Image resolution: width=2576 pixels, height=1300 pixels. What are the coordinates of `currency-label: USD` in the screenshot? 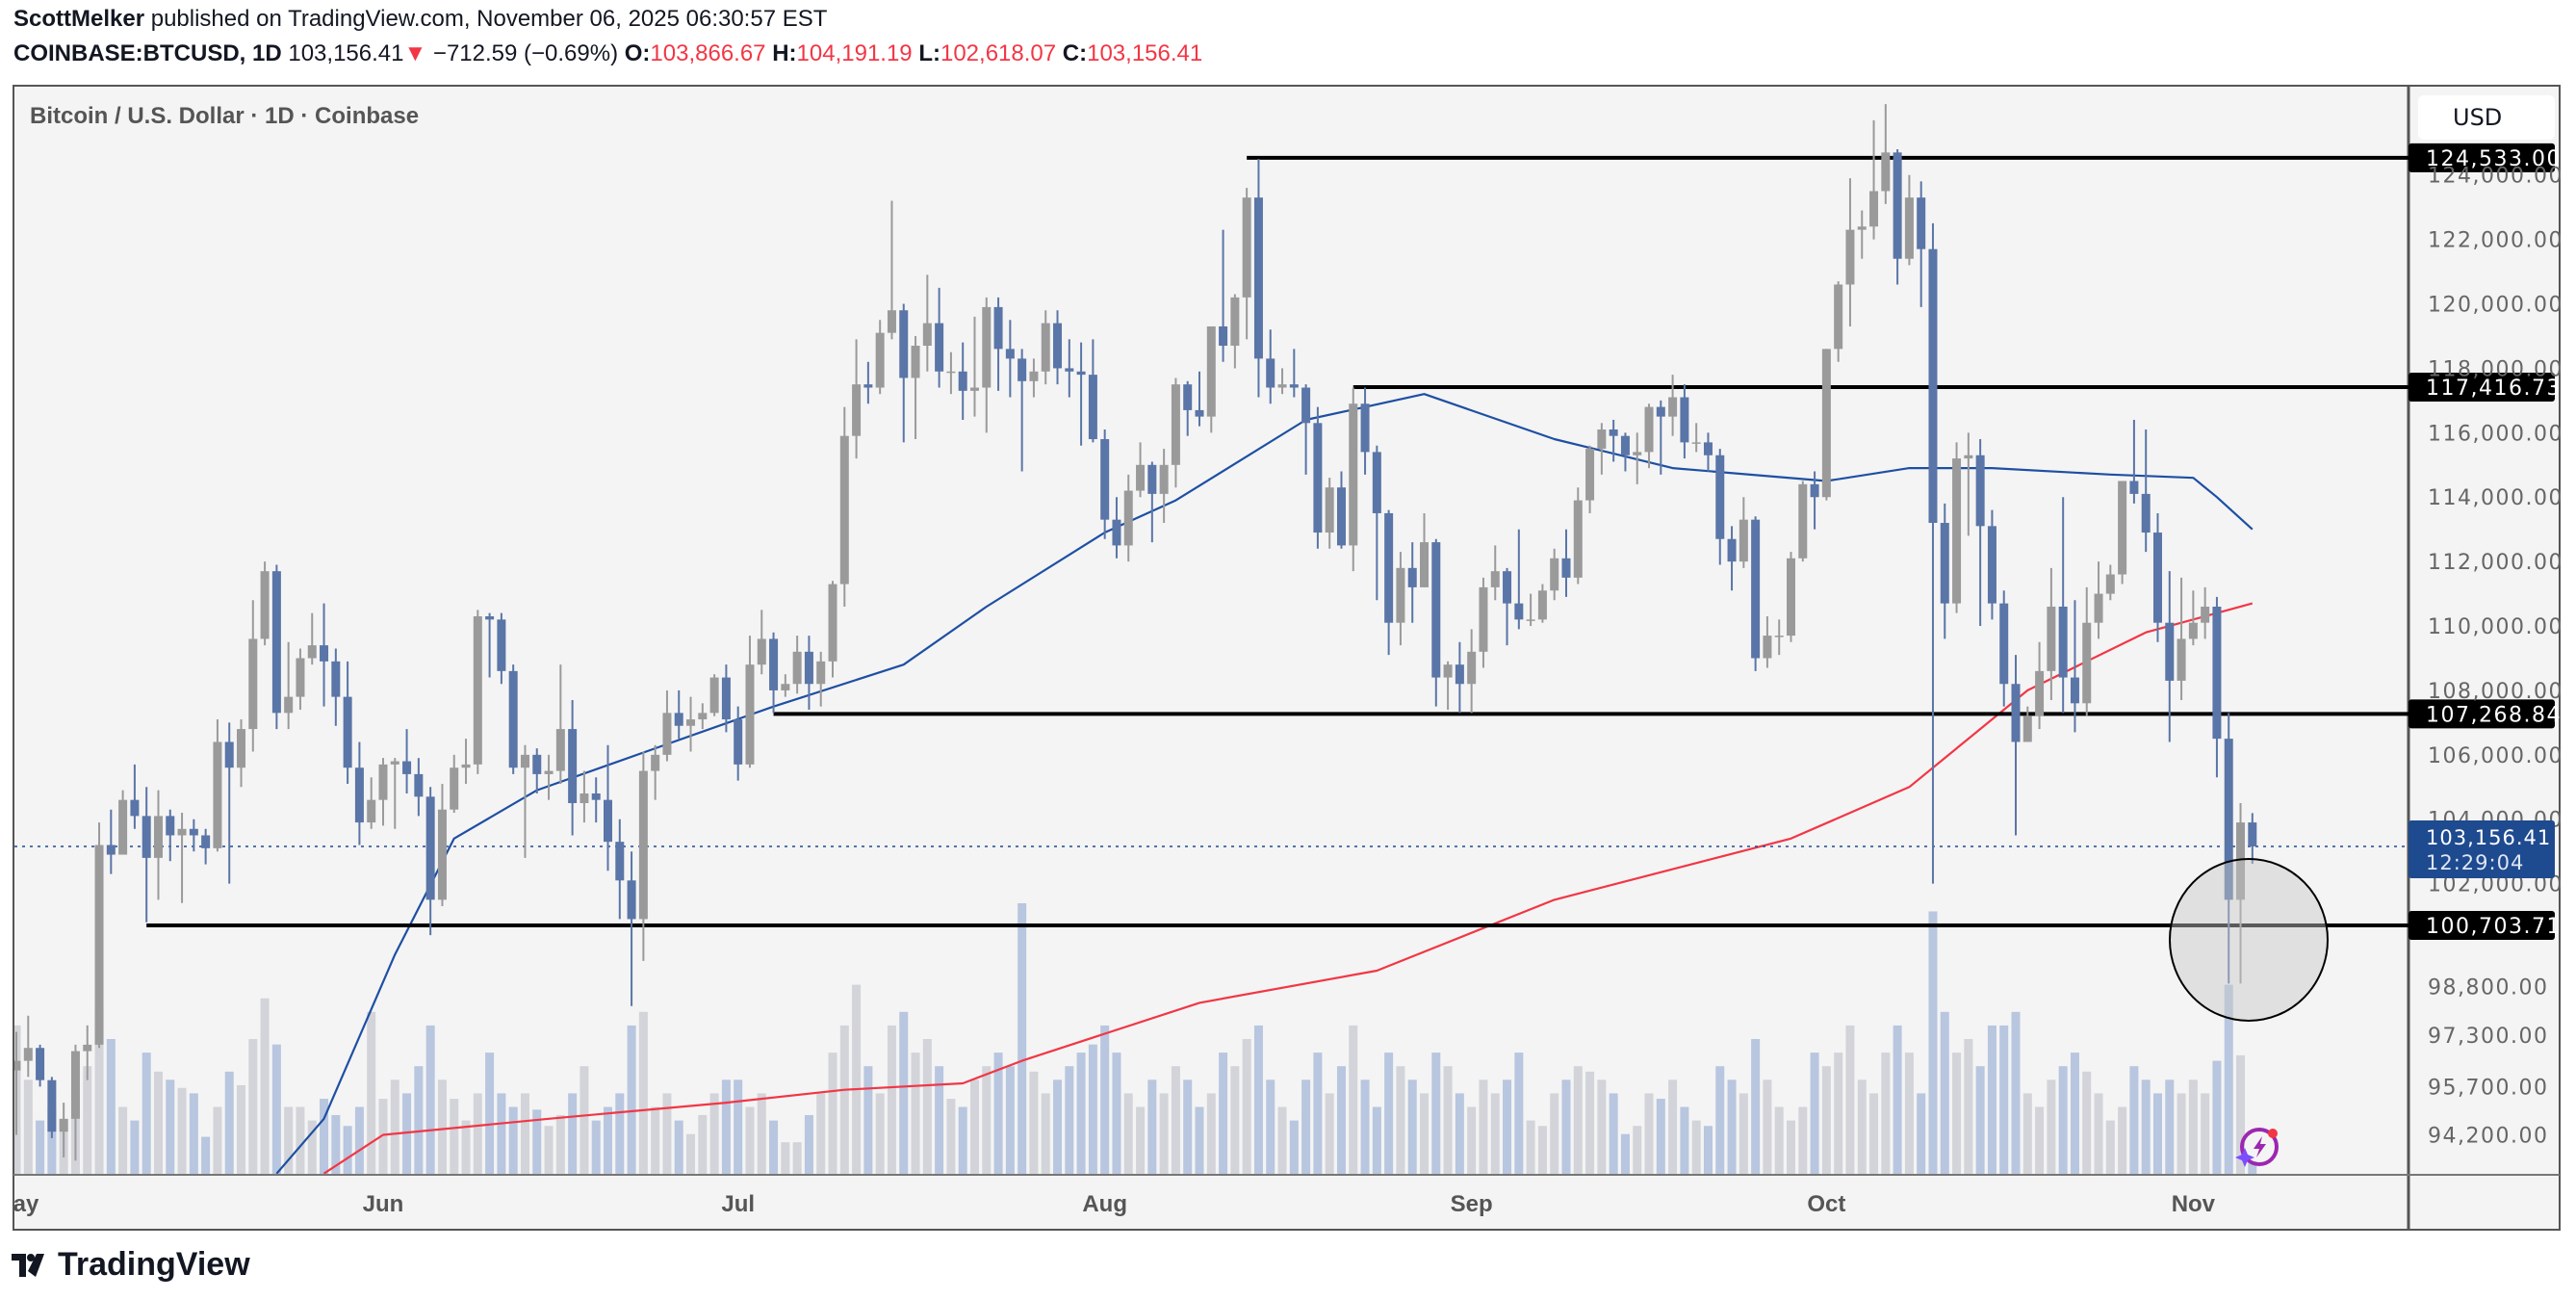 It's located at (2477, 117).